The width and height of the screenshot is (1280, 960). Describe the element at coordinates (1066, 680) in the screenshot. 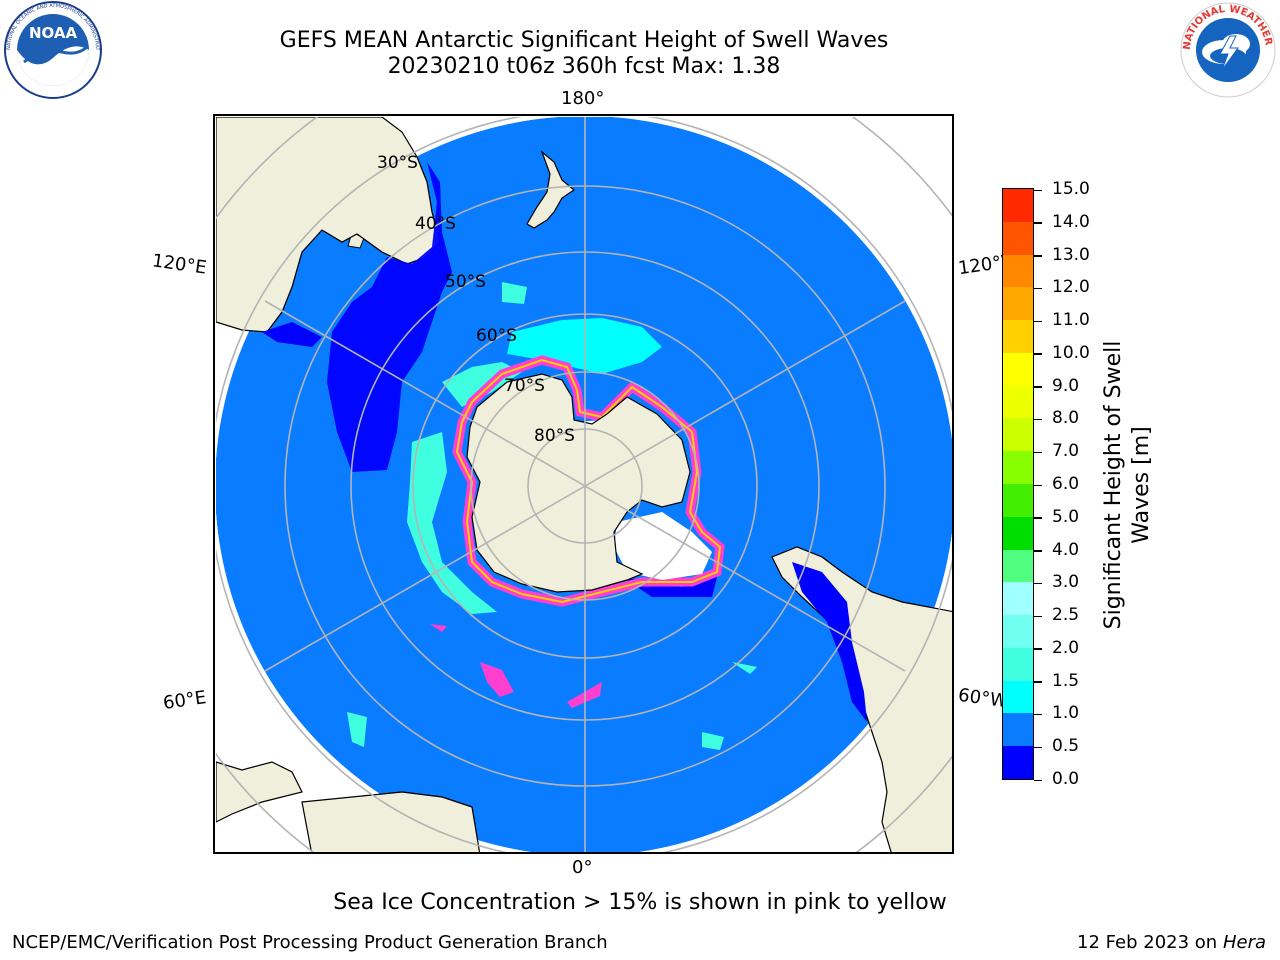

I see `colorbar-tick-label: 1.5` at that location.